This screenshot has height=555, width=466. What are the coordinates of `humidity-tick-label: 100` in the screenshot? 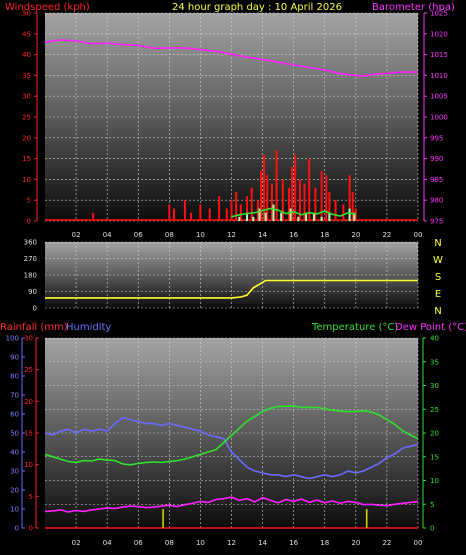 It's located at (12, 339).